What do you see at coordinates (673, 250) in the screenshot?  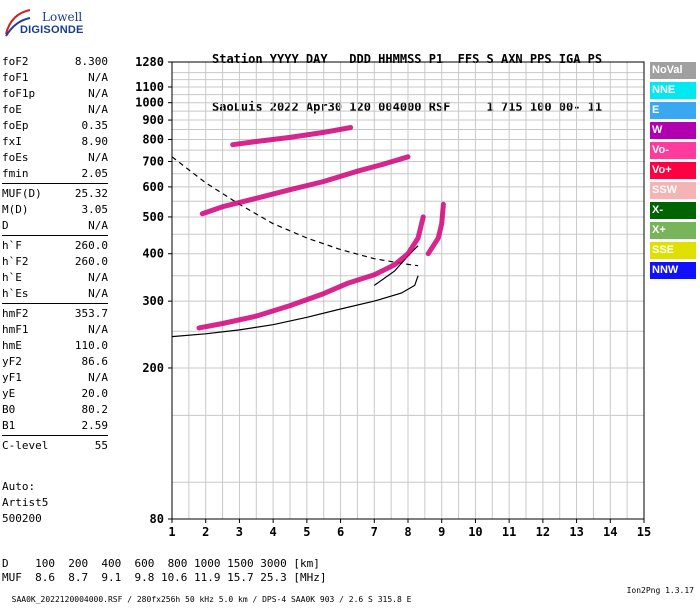 I see `legend-entry-sse: SSE` at bounding box center [673, 250].